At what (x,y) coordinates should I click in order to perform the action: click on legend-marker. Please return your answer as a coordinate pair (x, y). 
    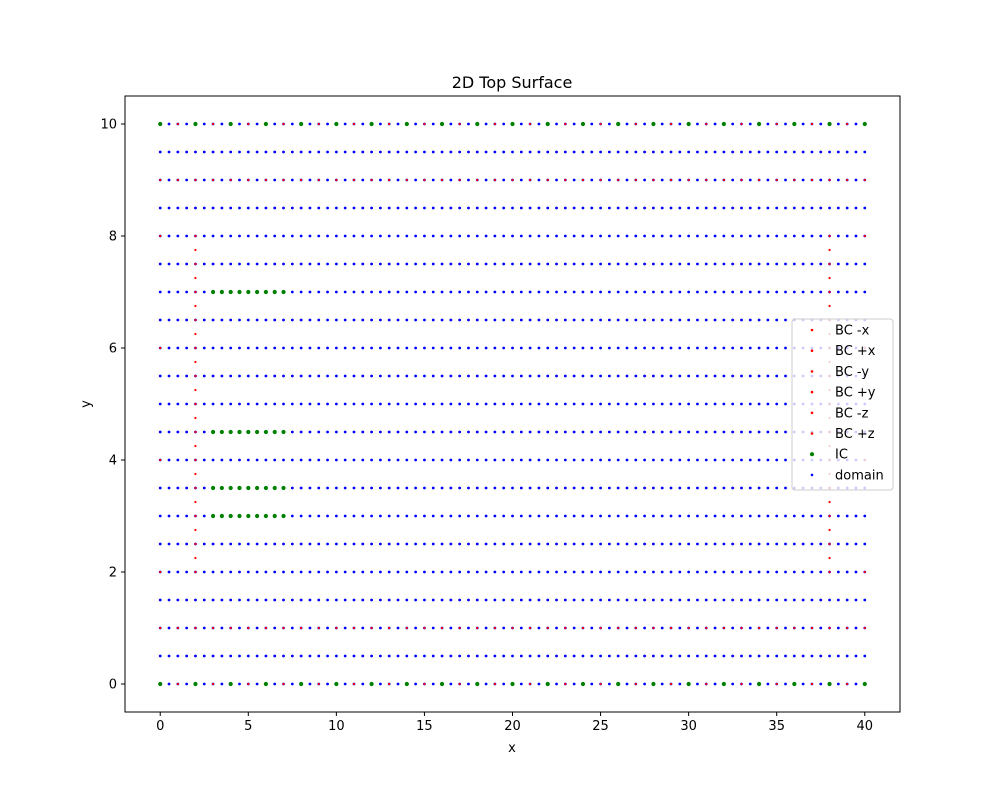
    Looking at the image, I should click on (812, 330).